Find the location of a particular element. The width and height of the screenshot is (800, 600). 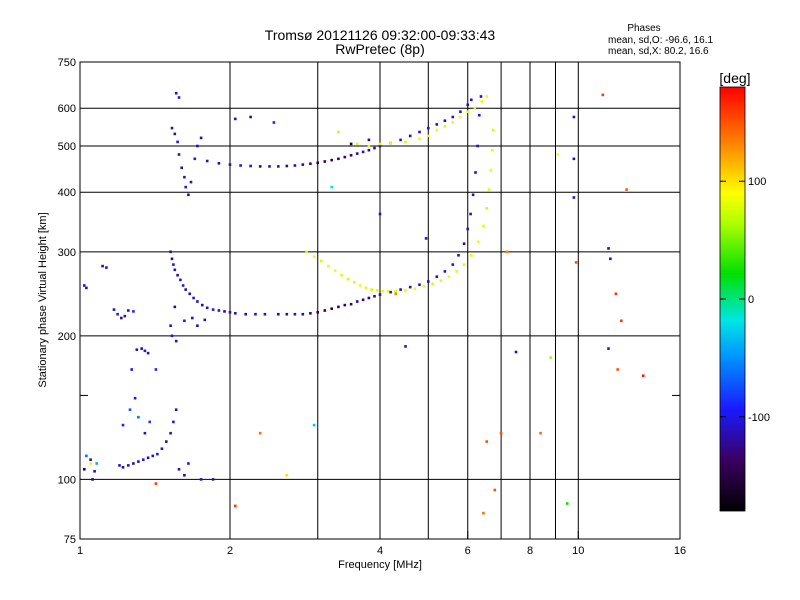

y-tick-label: 500 is located at coordinates (67, 147).